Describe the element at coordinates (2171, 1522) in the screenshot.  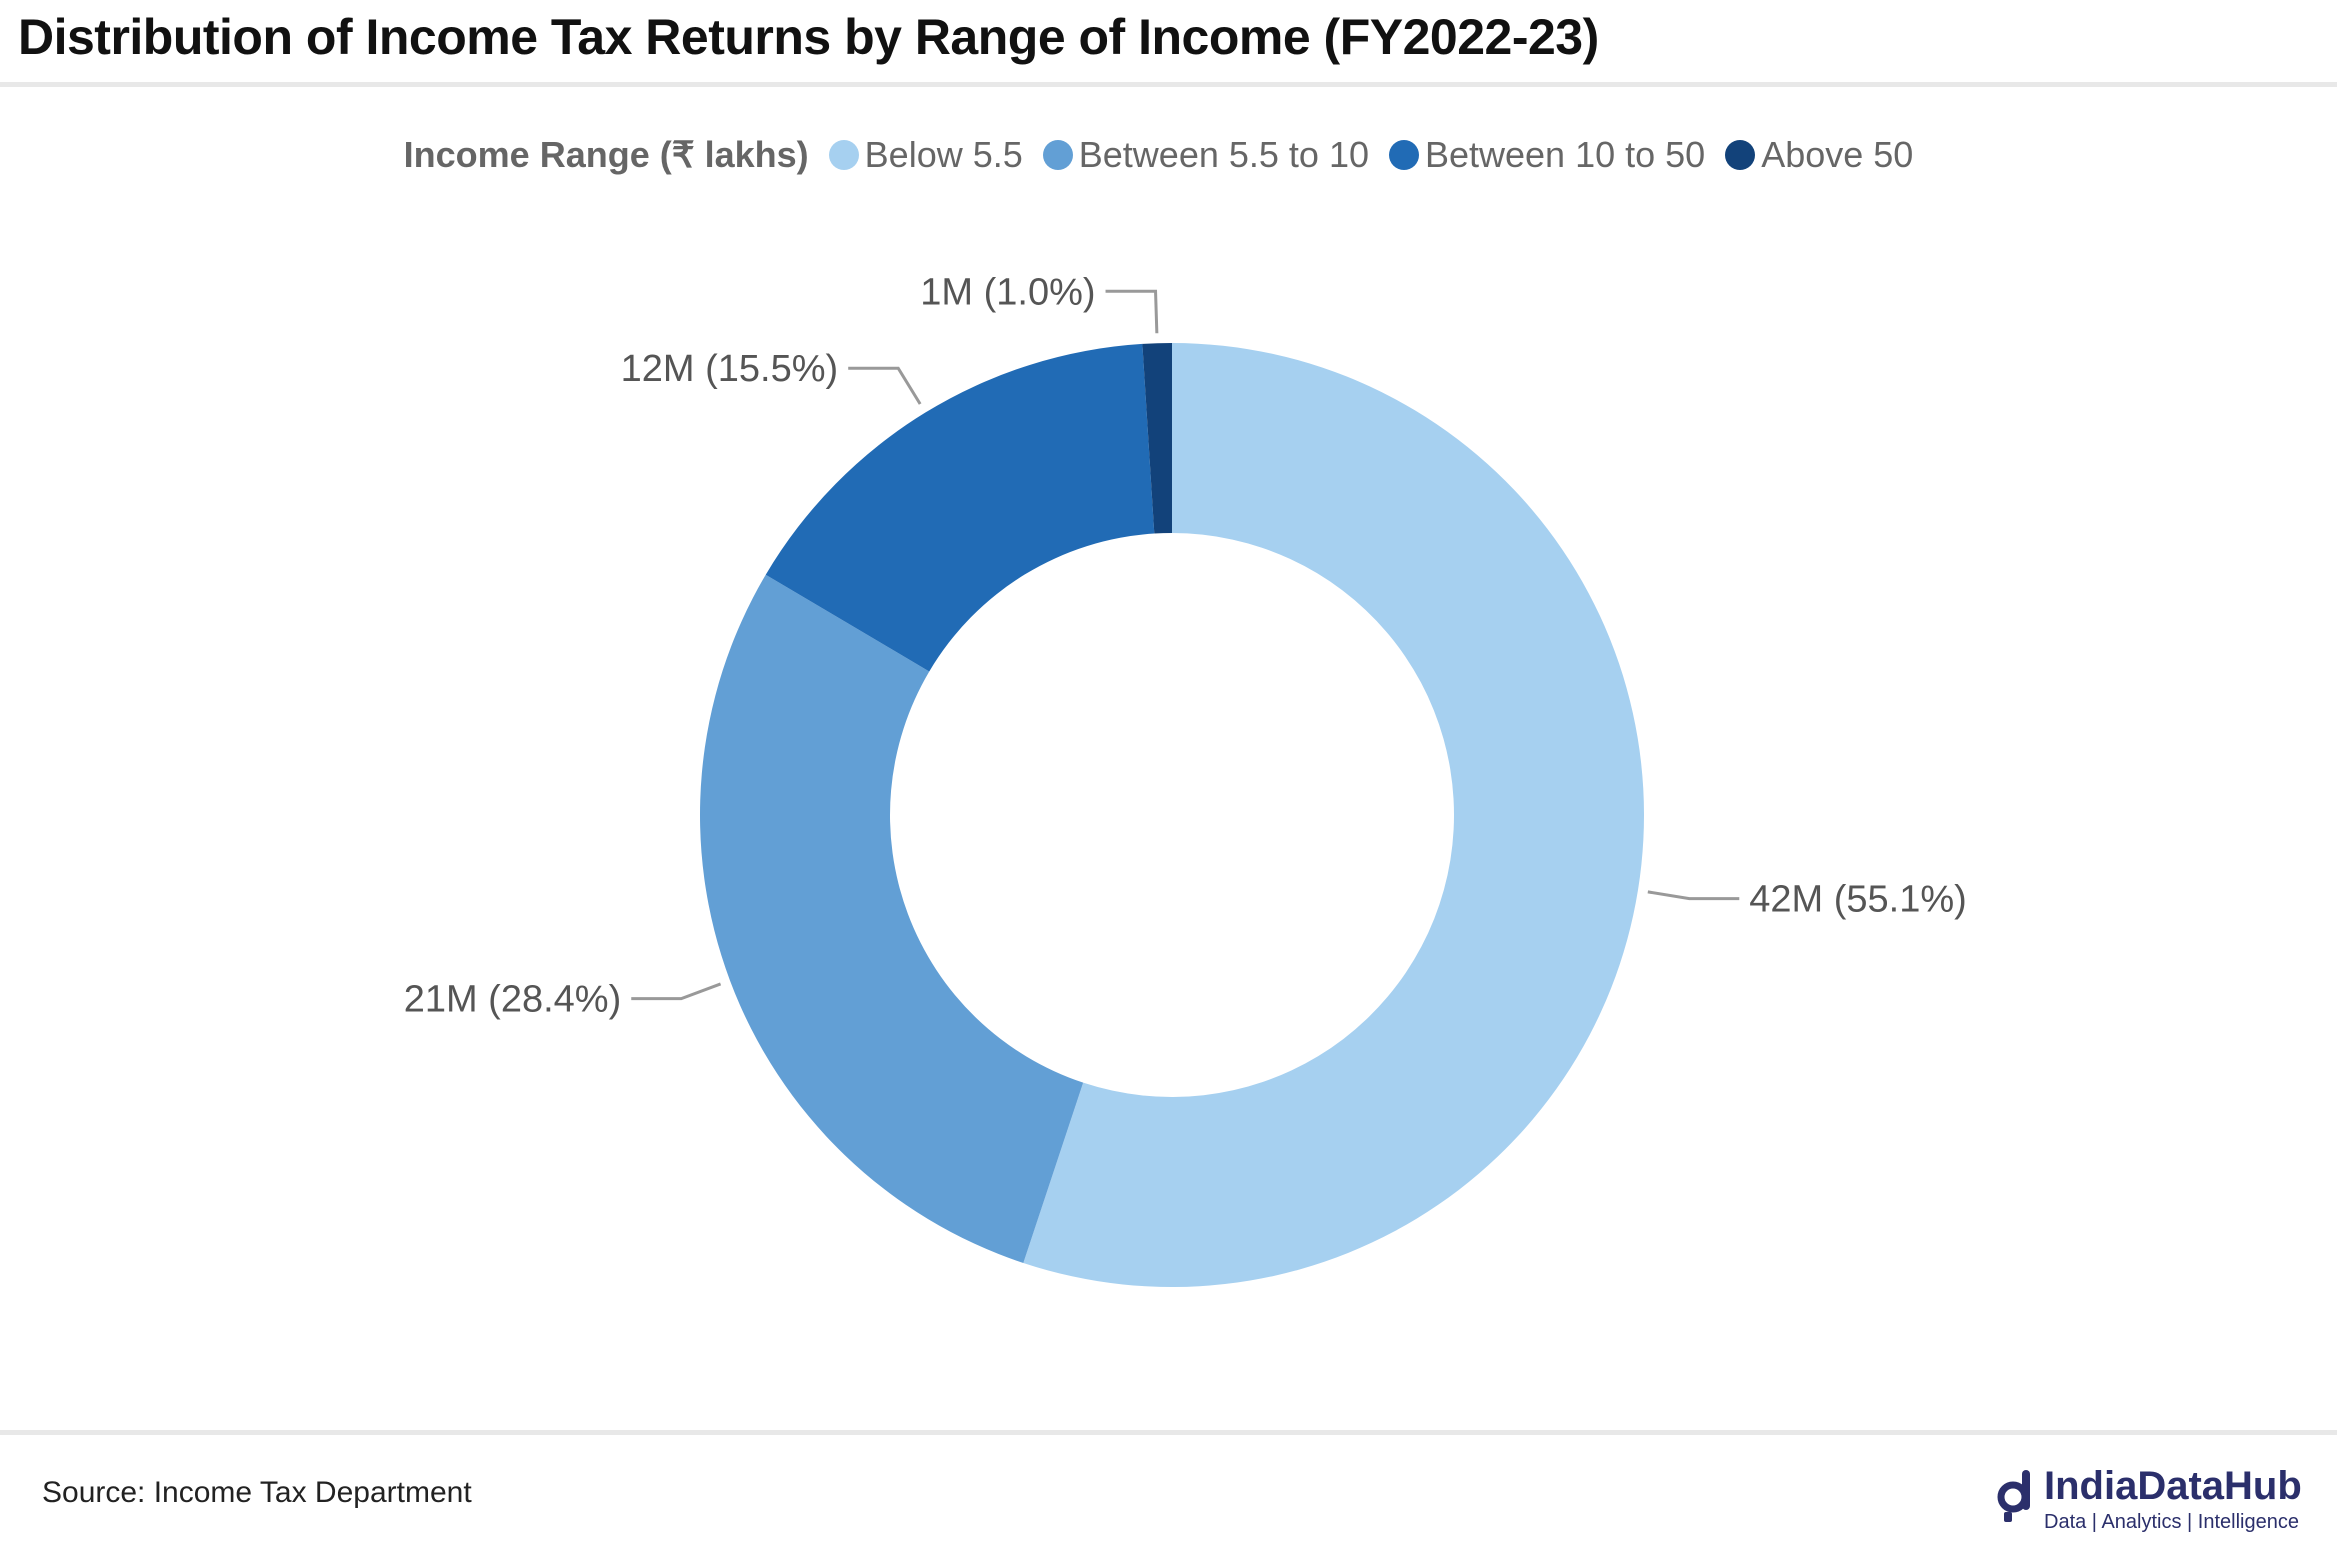
I see `brand-tagline: Data | Analytics | Intelligence` at that location.